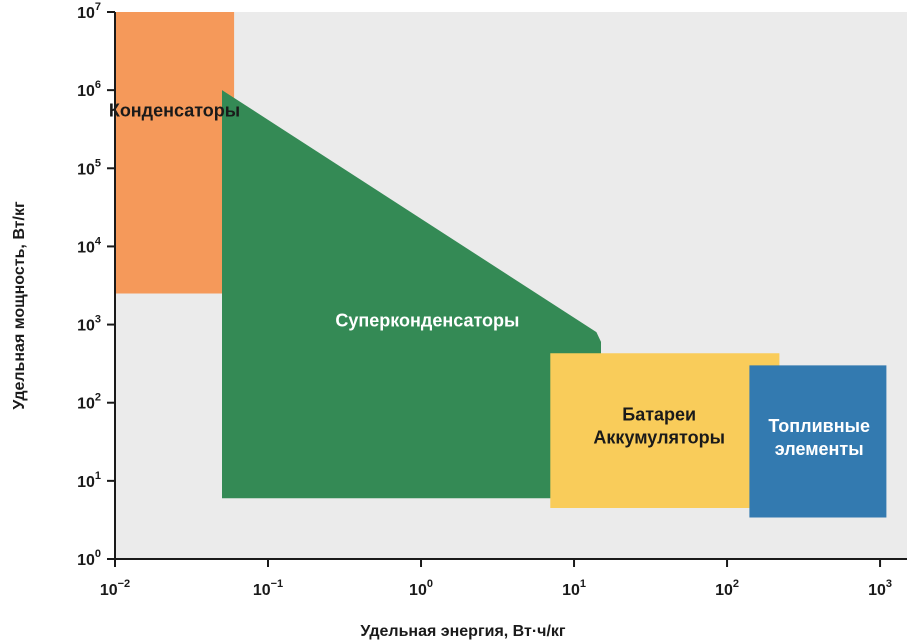 This screenshot has width=918, height=644. I want to click on x-tick-label: 10⁻¹, so click(268, 588).